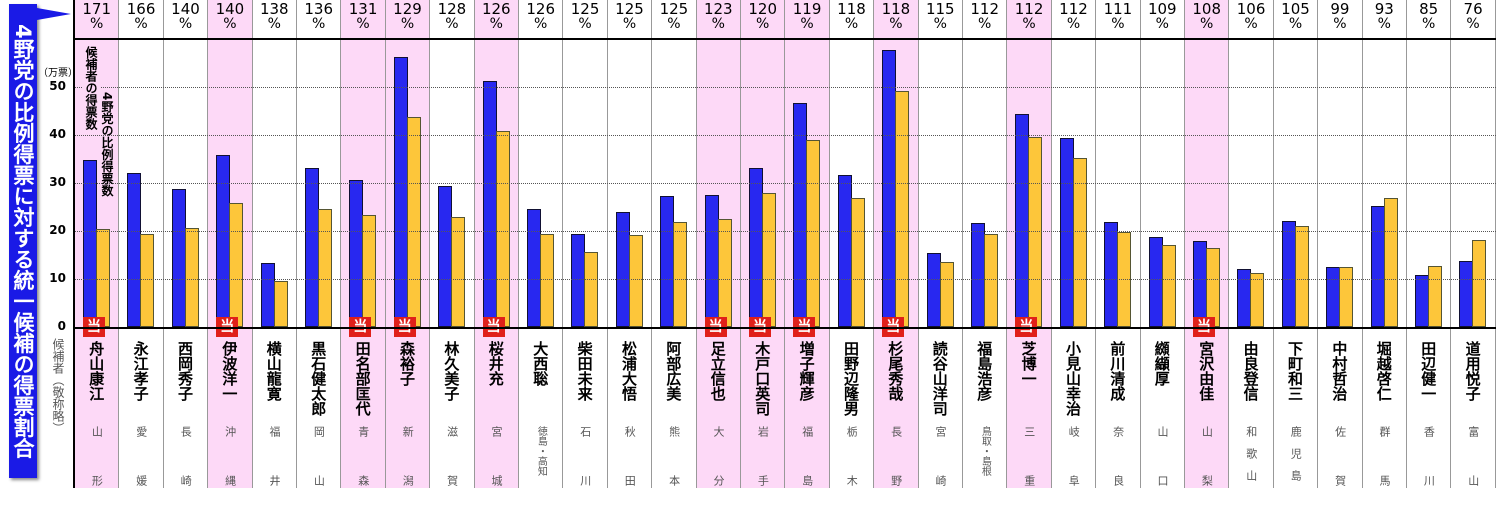 This screenshot has height=524, width=1500. I want to click on candidate-name: 伊波洋一, so click(229, 371).